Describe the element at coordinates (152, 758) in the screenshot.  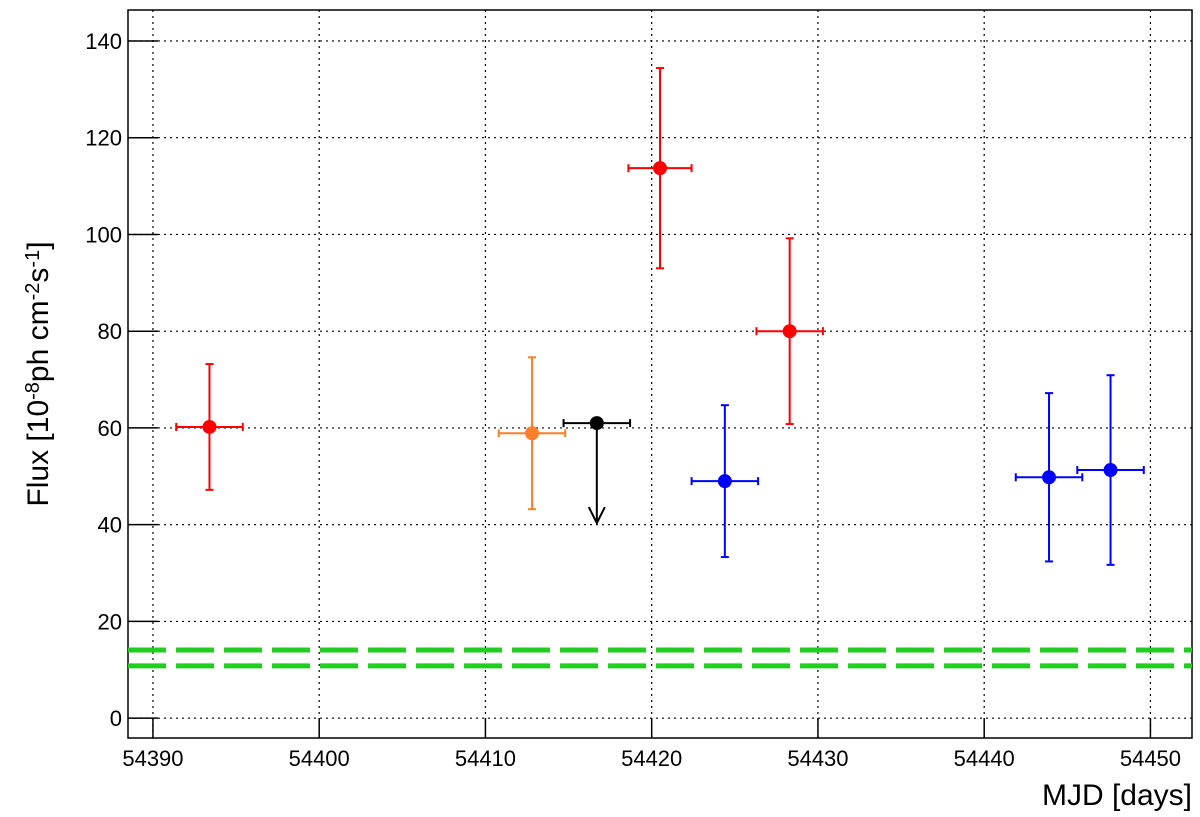
I see `x-tick-label: 54390` at that location.